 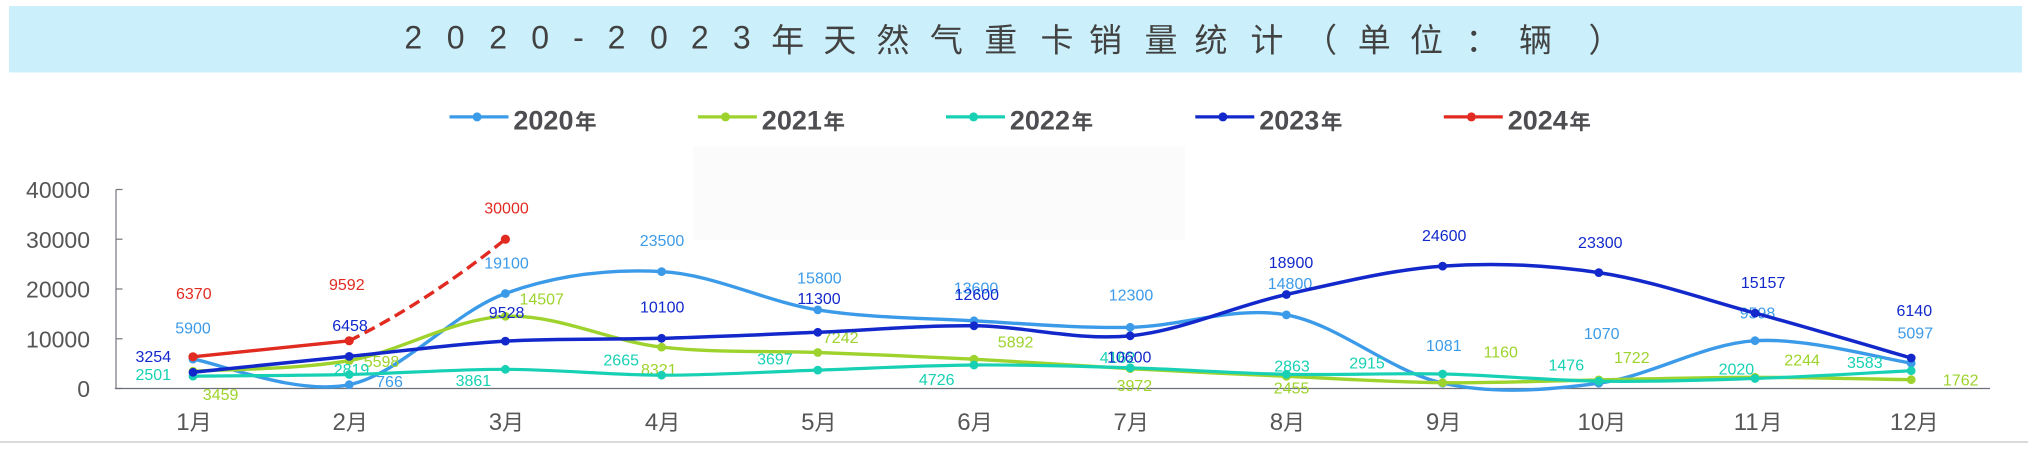 What do you see at coordinates (792, 121) in the screenshot?
I see `svg-text: 2021` at bounding box center [792, 121].